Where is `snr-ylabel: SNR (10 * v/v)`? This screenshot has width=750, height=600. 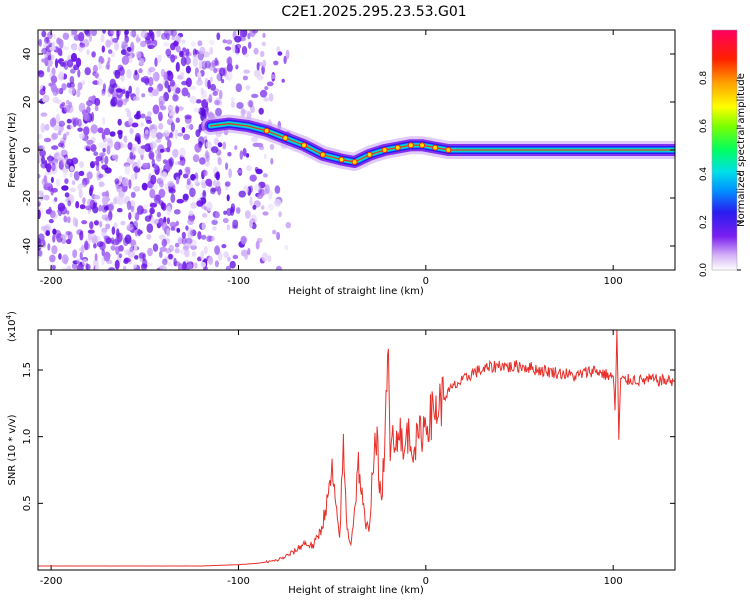 snr-ylabel: SNR (10 * v/v) is located at coordinates (12, 449).